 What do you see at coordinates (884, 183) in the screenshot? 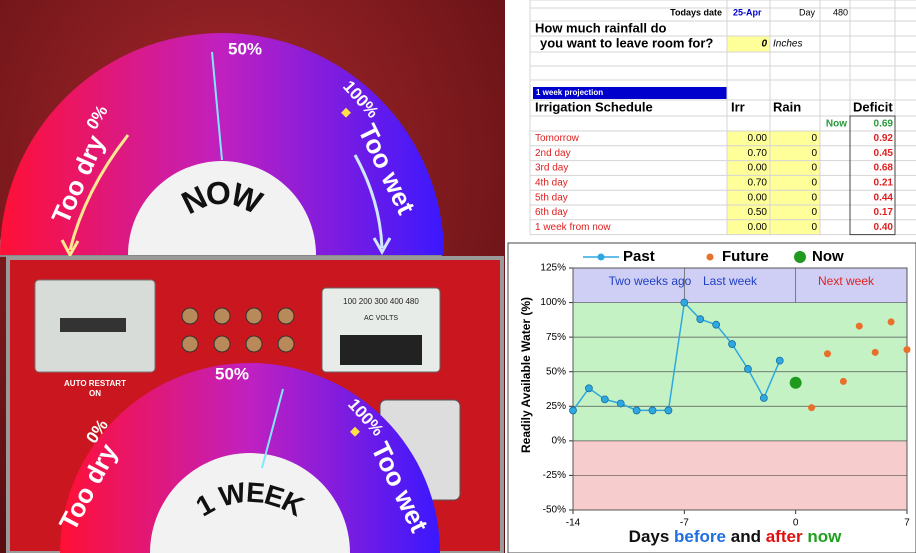
I see `deficit-cell: 0.21` at bounding box center [884, 183].